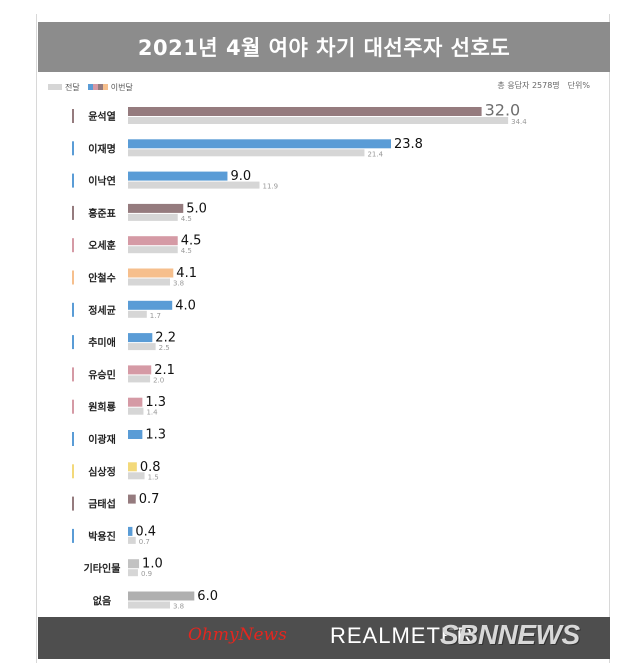  I want to click on category-label: 정세균, so click(102, 310).